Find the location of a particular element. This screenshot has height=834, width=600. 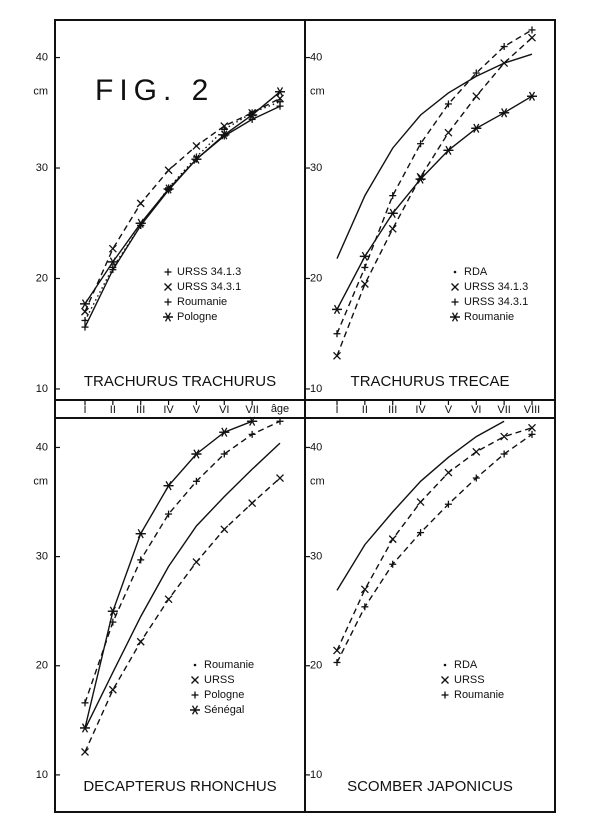

legend-label: URSS 34.3.1 is located at coordinates (496, 302).